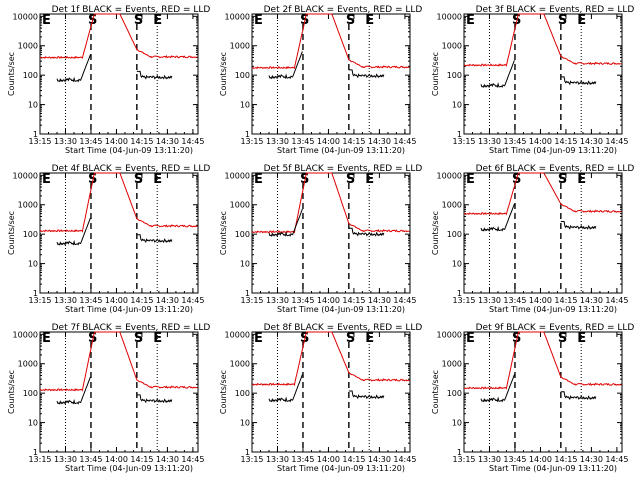  What do you see at coordinates (343, 169) in the screenshot?
I see `panel-title: Det 5f BLACK = Events, RED = LLD` at bounding box center [343, 169].